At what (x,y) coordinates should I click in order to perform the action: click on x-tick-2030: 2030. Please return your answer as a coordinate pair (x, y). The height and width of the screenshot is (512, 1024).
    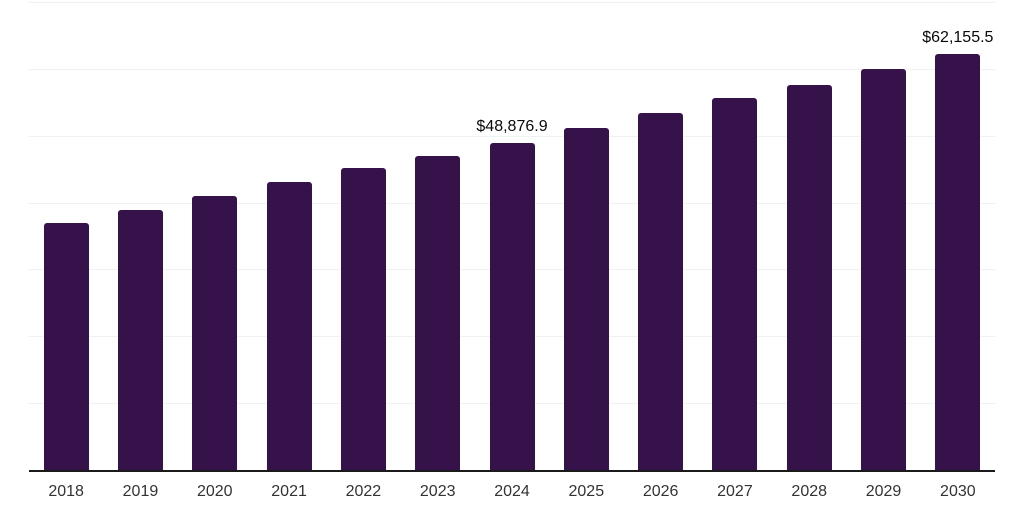
    Looking at the image, I should click on (958, 491).